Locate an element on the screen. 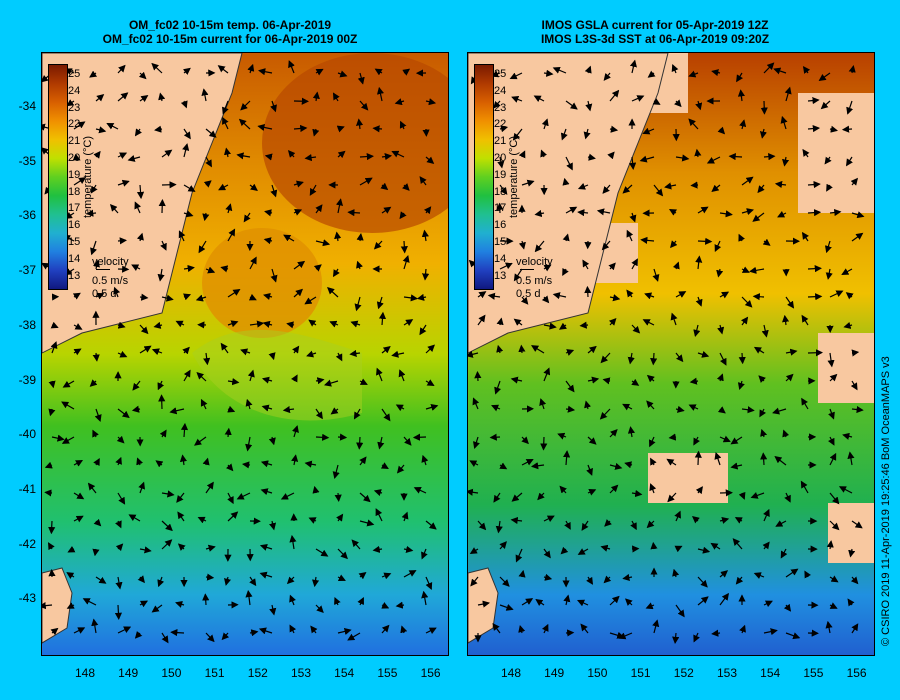 This screenshot has width=900, height=700. x-tick-label: 149 is located at coordinates (128, 673).